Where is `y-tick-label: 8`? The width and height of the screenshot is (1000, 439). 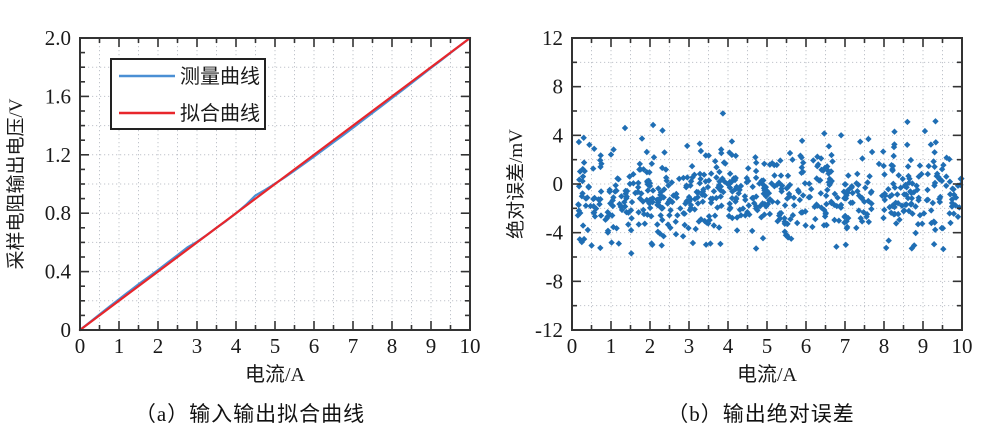
y-tick-label: 8 is located at coordinates (558, 87).